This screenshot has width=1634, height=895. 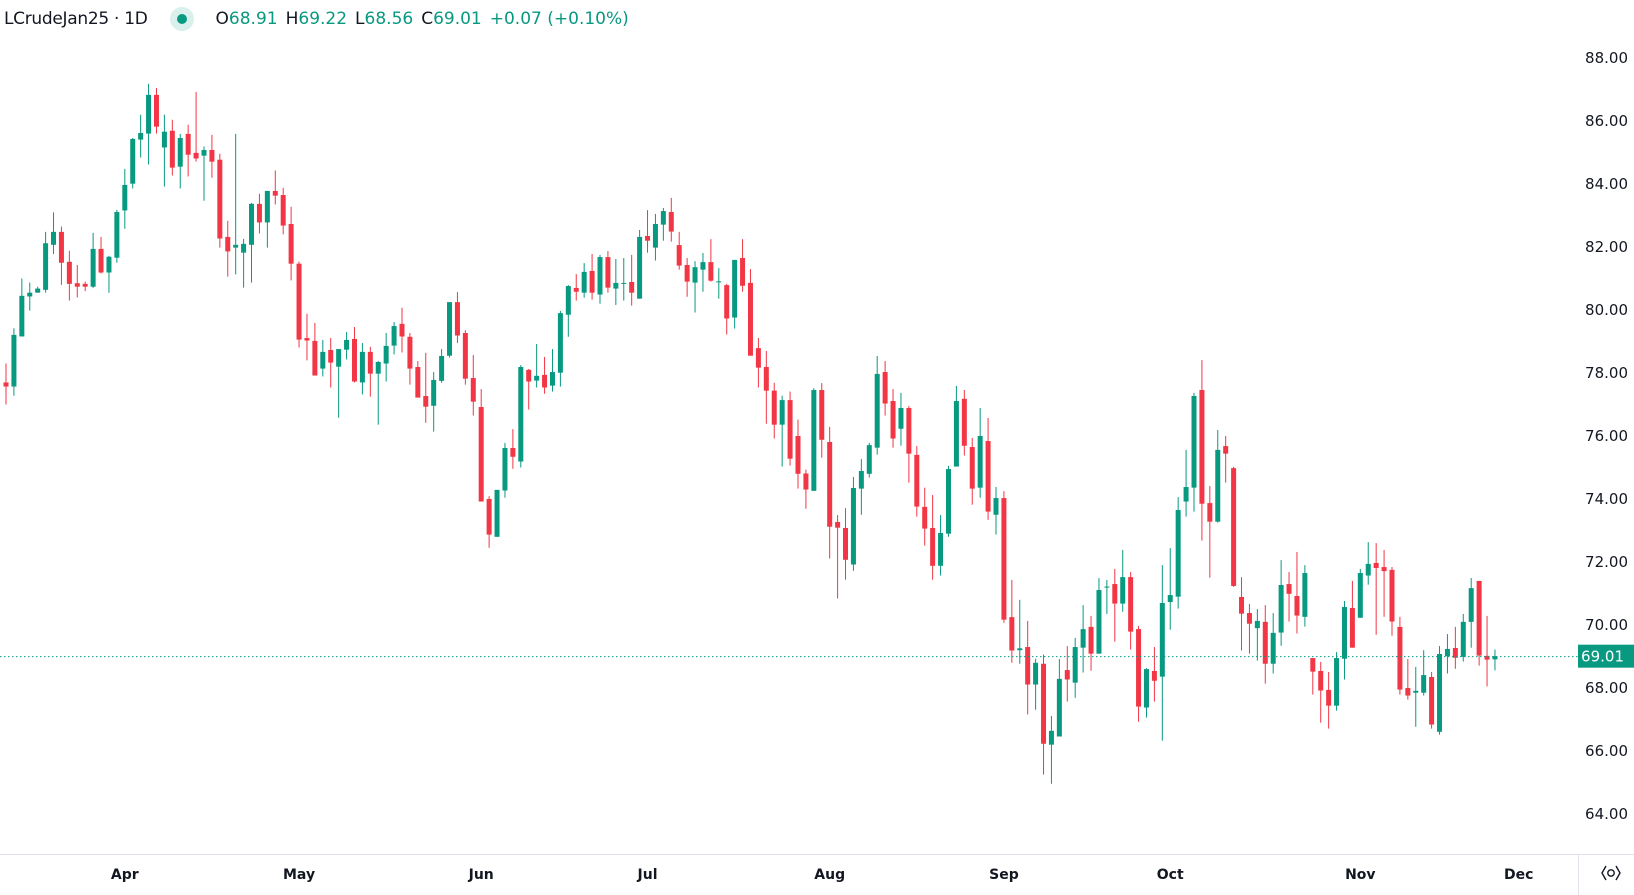 I want to click on symbol-title: LCrudeJan25 · 1D, so click(x=76, y=19).